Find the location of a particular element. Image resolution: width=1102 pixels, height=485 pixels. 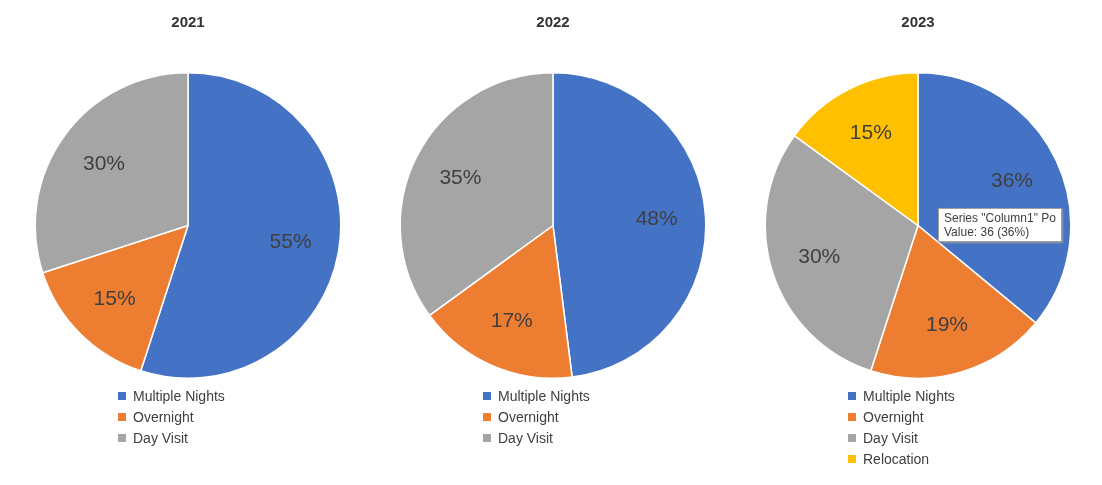

data-label: 35% is located at coordinates (460, 177).